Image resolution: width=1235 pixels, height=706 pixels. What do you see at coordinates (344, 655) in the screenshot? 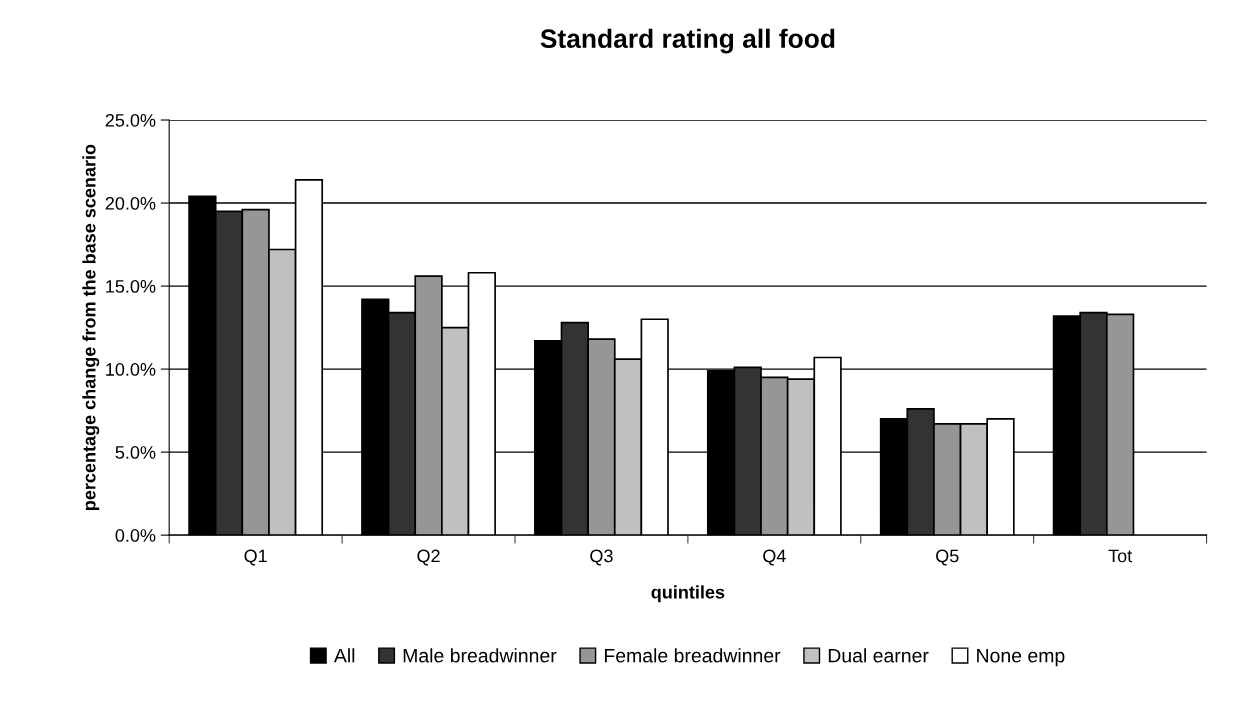
I see `legend-label: All` at bounding box center [344, 655].